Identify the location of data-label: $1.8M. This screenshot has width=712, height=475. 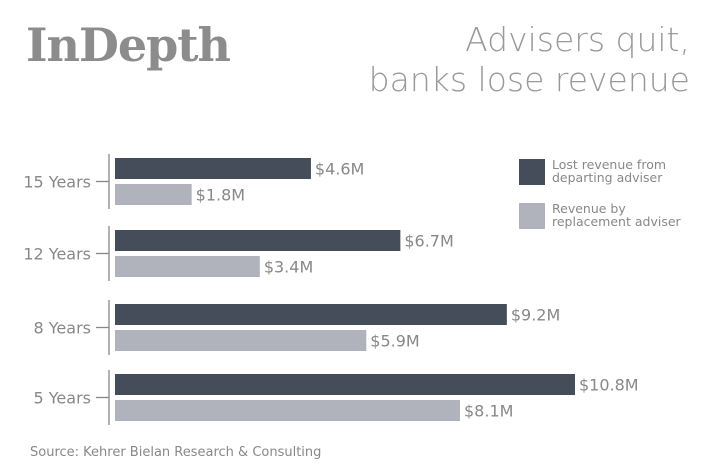
(220, 195).